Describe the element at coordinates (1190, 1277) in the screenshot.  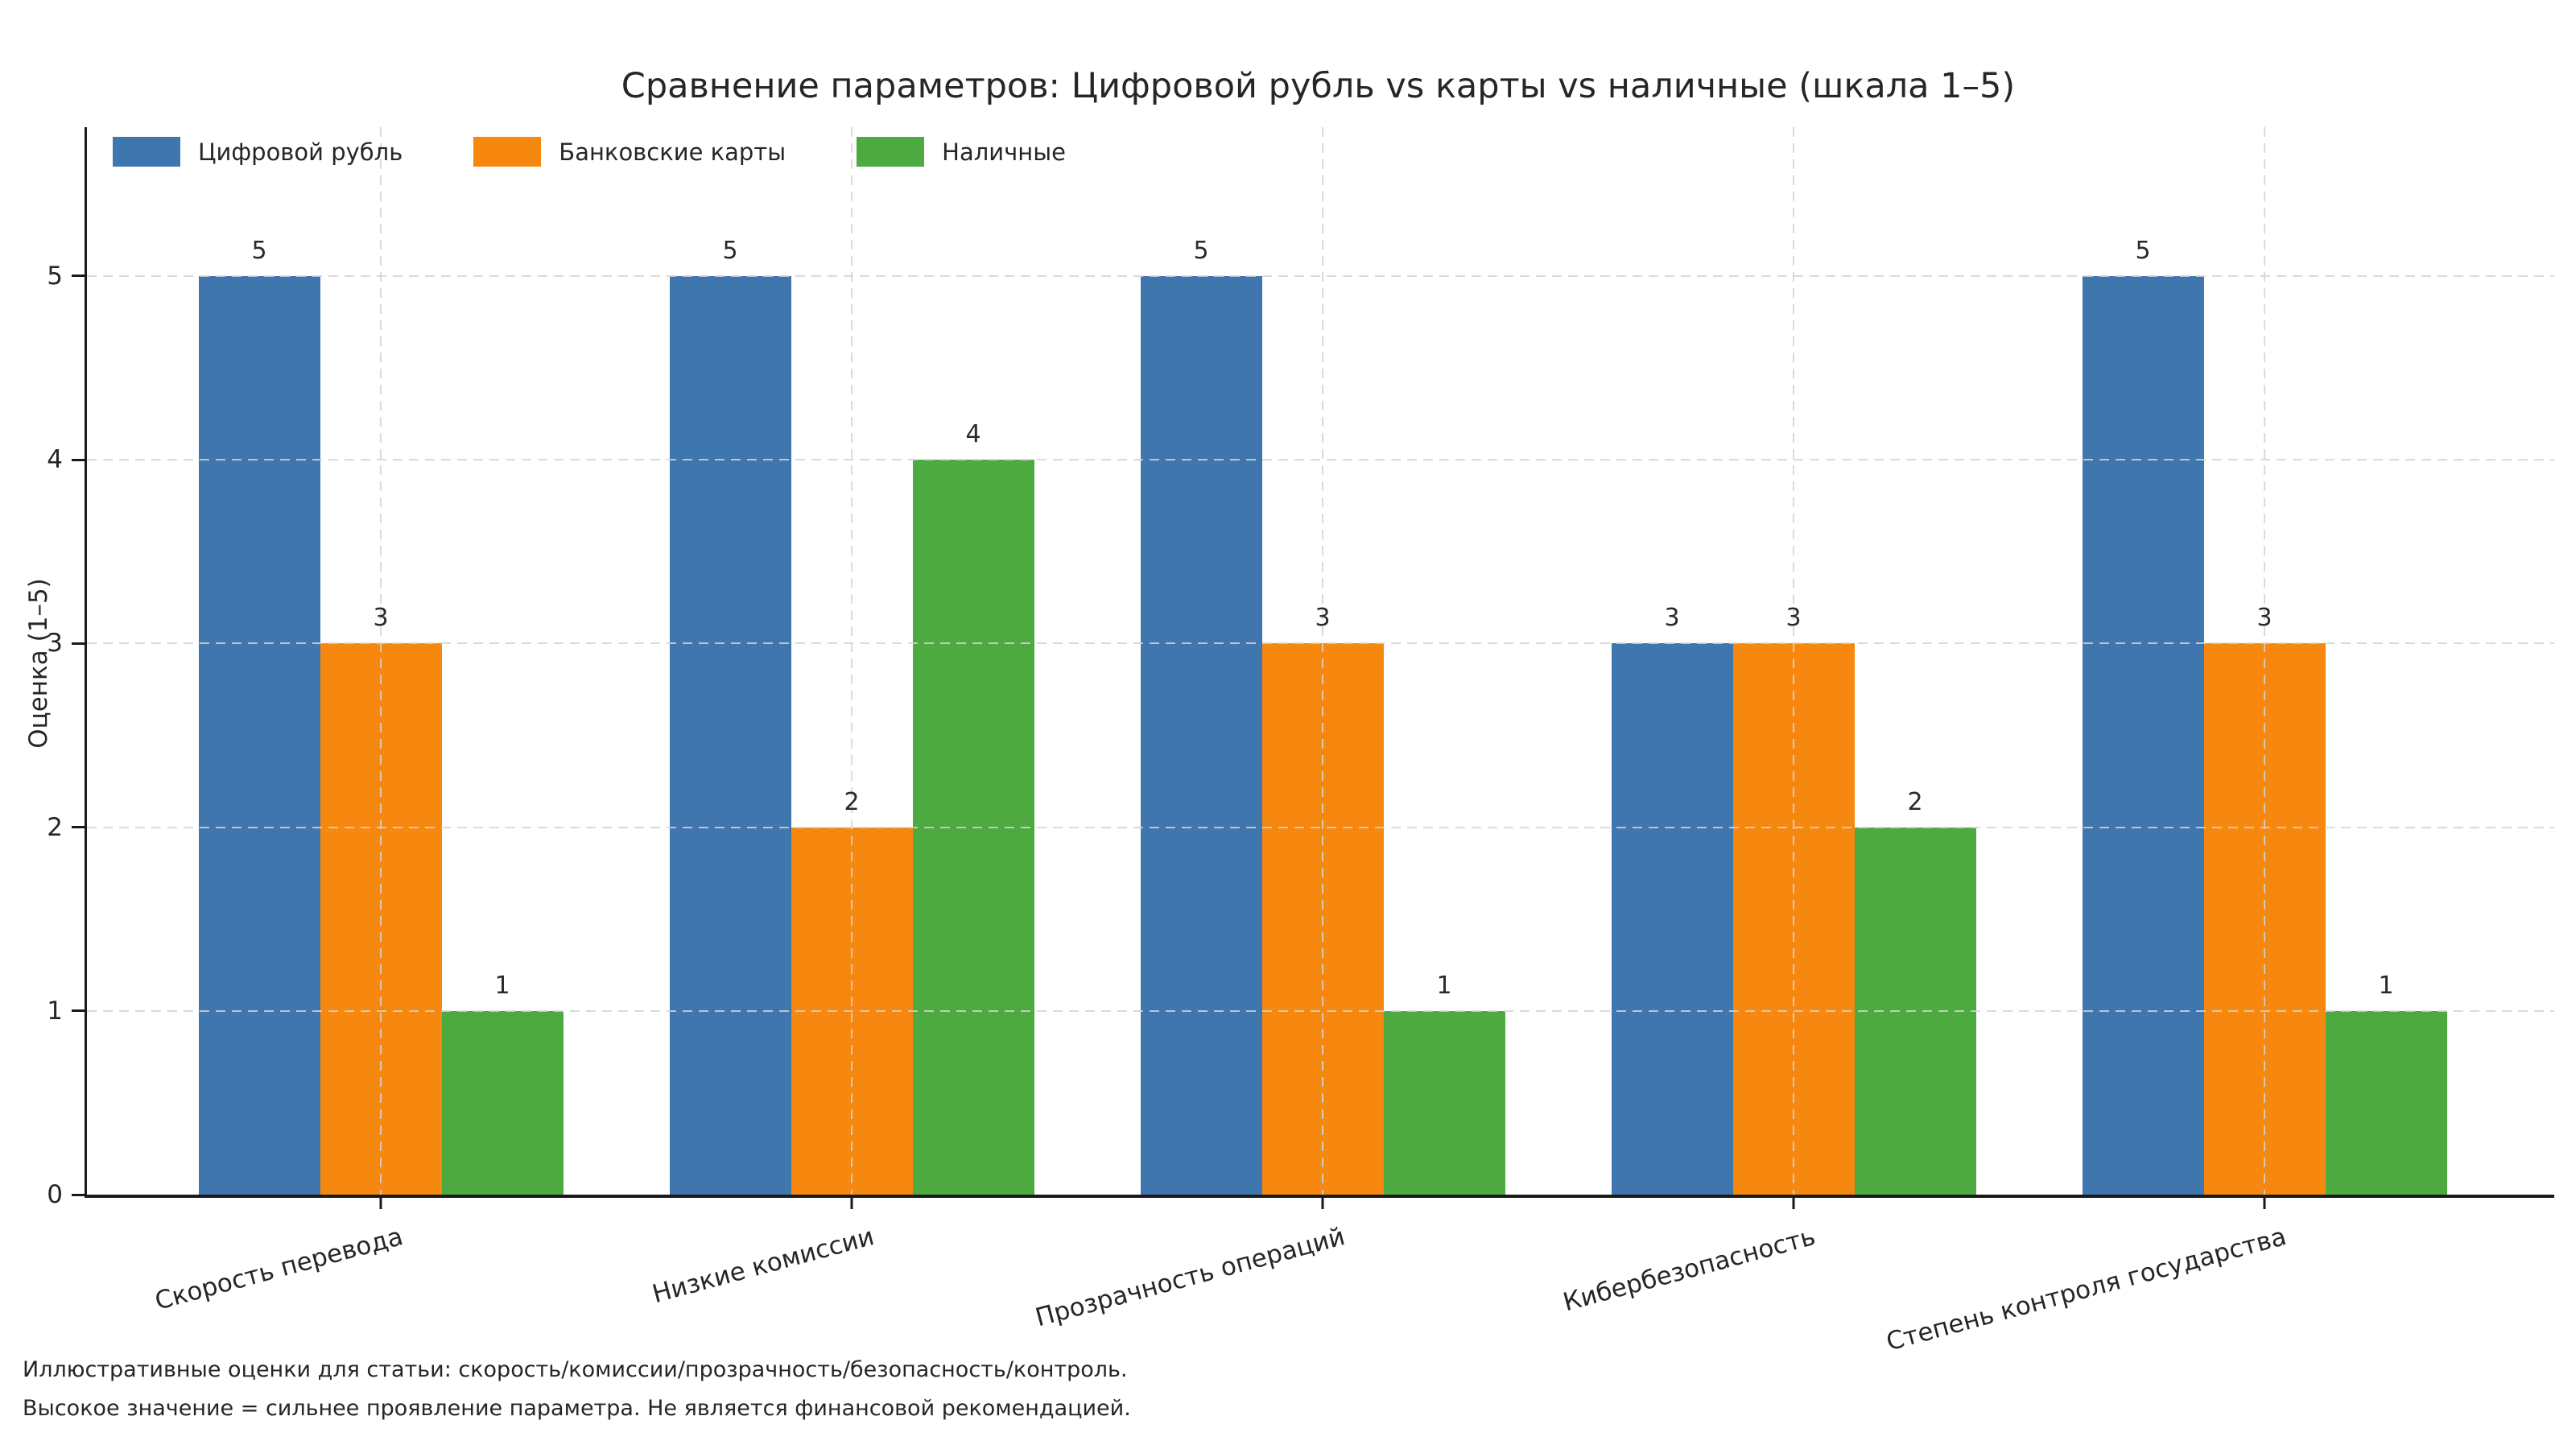
I see `x-tick-label: Прозрачность операций` at that location.